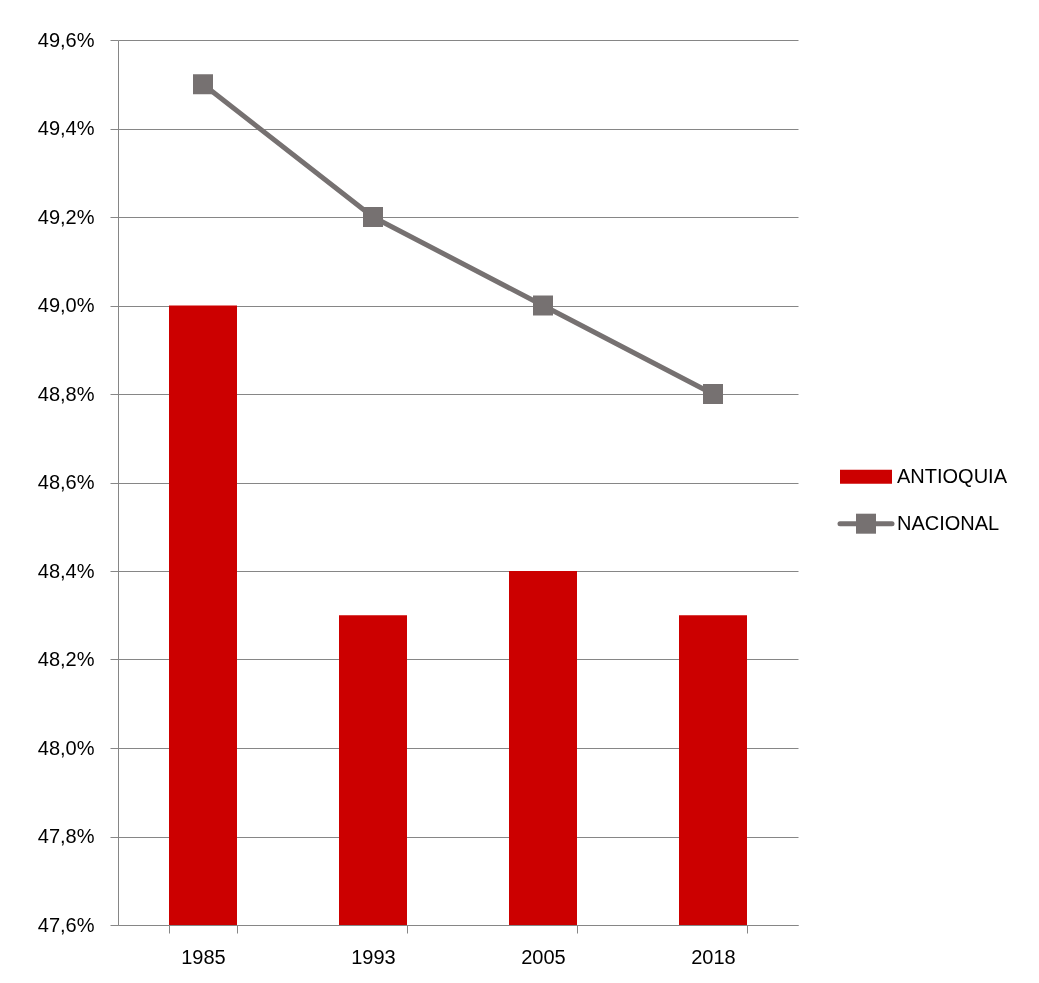 The width and height of the screenshot is (1039, 983). What do you see at coordinates (66, 216) in the screenshot?
I see `y-tick-label: 49,2%` at bounding box center [66, 216].